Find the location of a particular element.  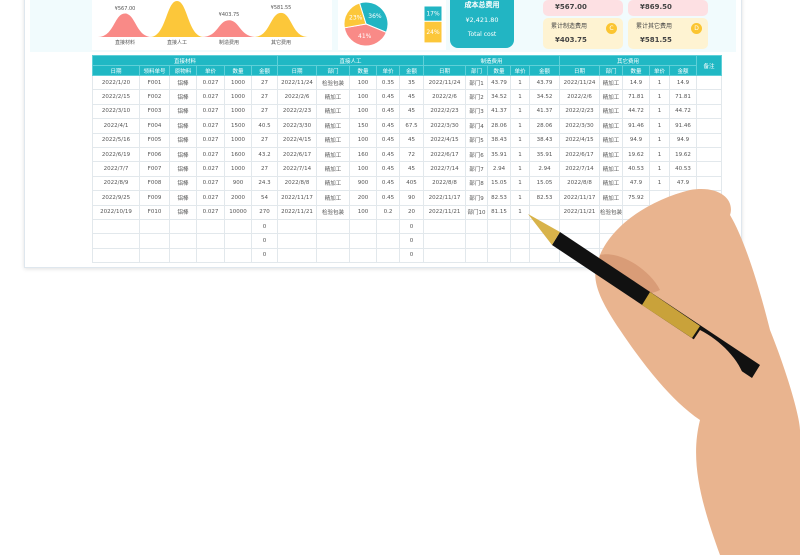

pie-label: 41% is located at coordinates (365, 36).